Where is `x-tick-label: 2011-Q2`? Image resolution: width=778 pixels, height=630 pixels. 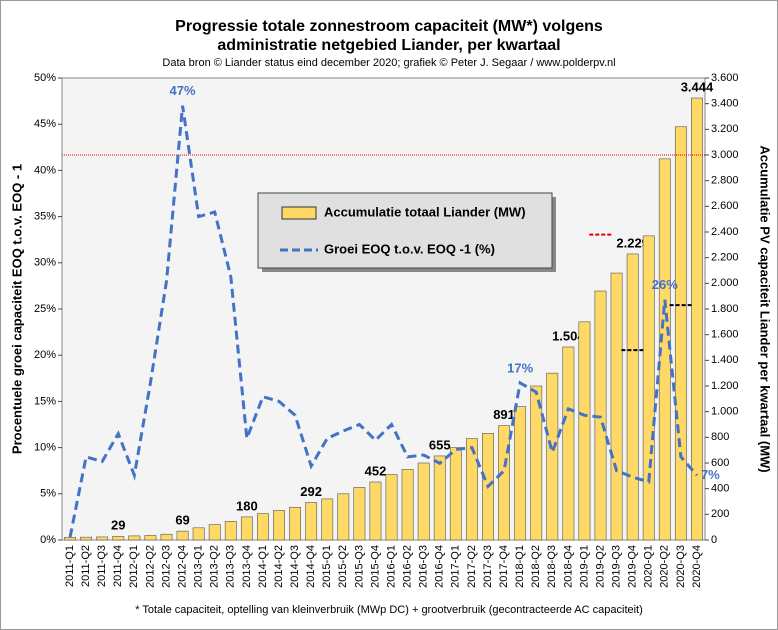
x-tick-label: 2011-Q2 is located at coordinates (86, 566).